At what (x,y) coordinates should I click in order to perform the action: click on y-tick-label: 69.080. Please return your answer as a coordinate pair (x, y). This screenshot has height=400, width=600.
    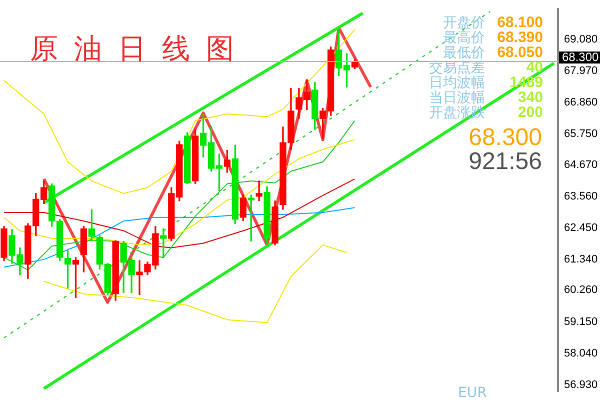
    Looking at the image, I should click on (581, 39).